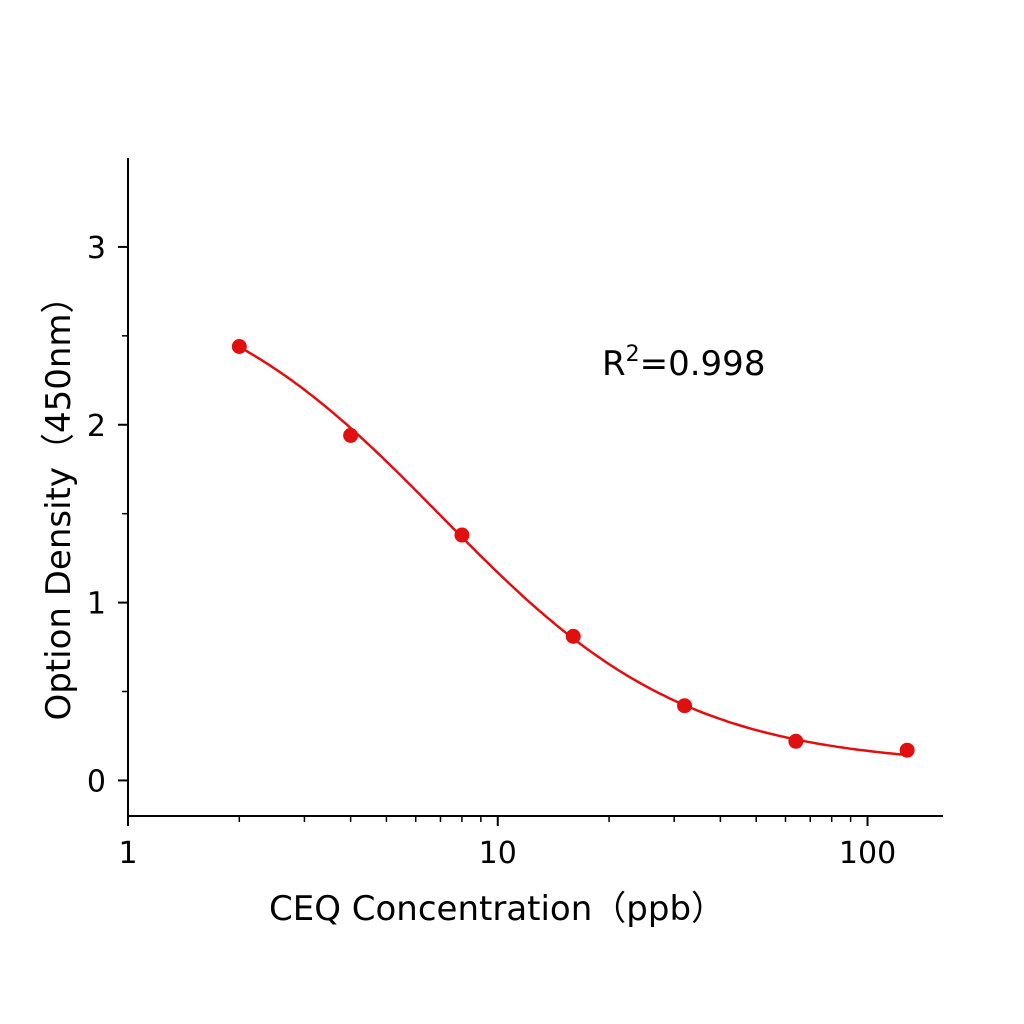 The width and height of the screenshot is (1024, 1024). Describe the element at coordinates (96, 248) in the screenshot. I see `y-tick-label: 3` at that location.